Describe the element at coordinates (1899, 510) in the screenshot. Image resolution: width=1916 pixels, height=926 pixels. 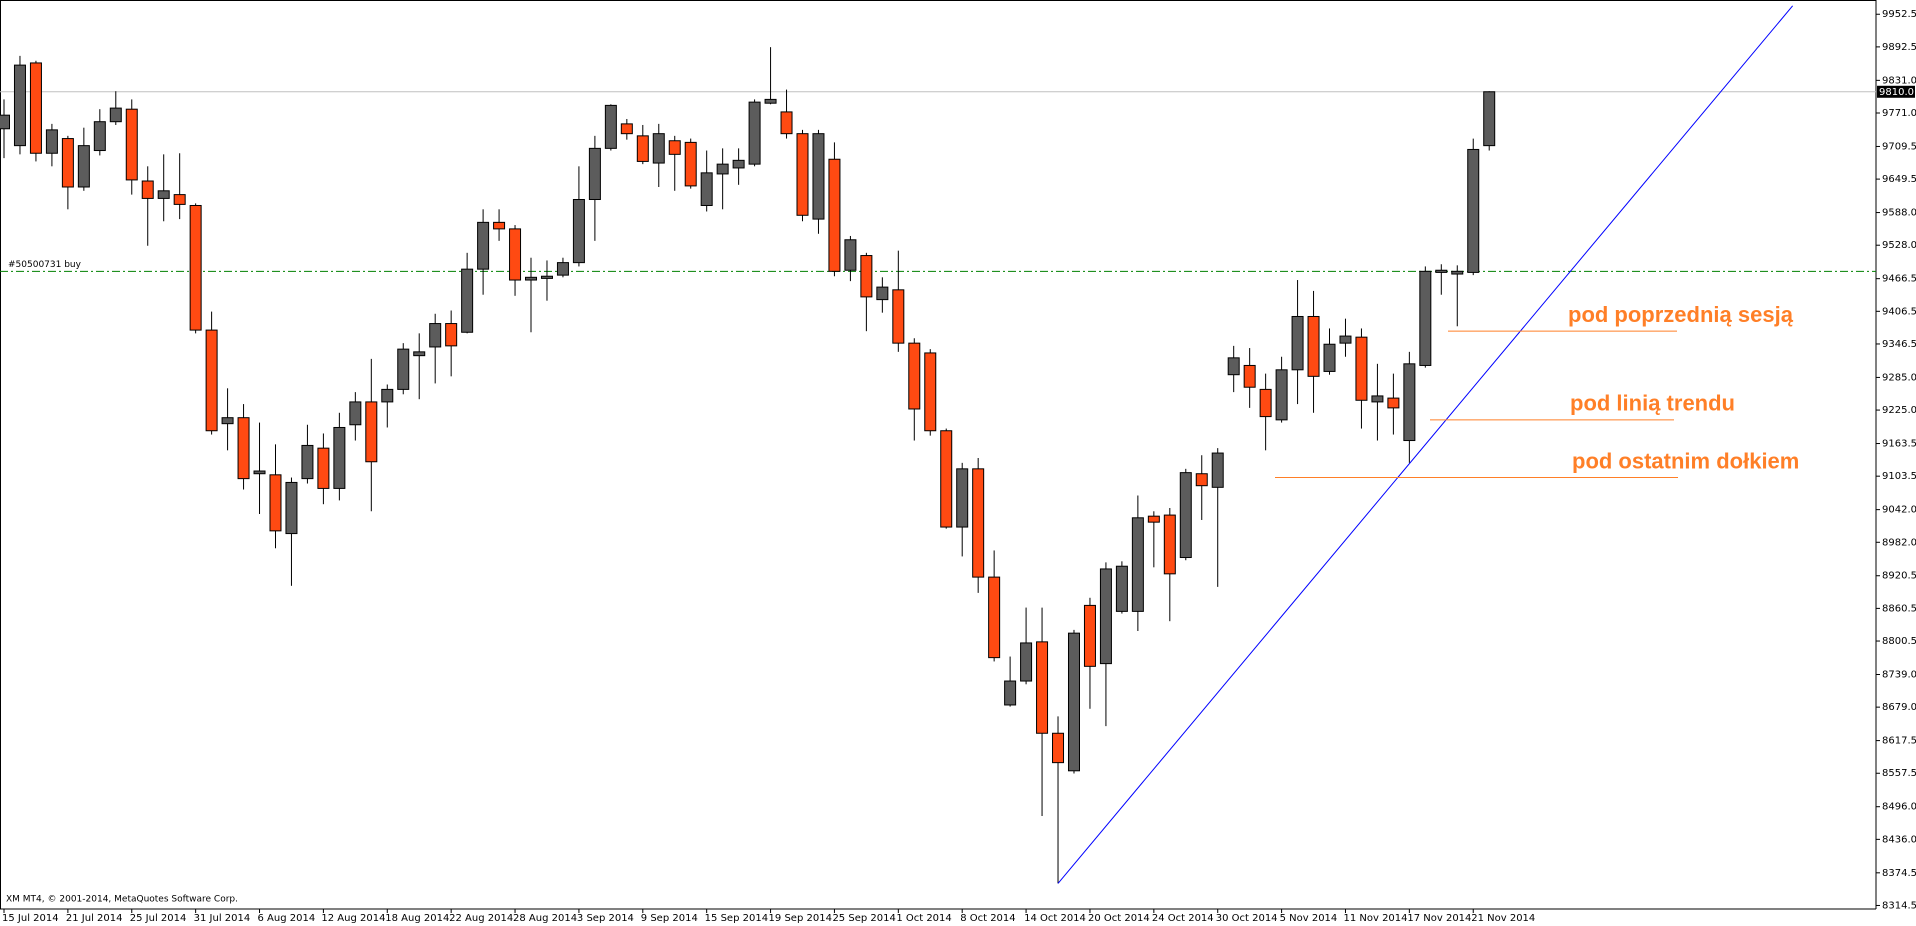
I see `y-tick-label: 9042.0` at that location.